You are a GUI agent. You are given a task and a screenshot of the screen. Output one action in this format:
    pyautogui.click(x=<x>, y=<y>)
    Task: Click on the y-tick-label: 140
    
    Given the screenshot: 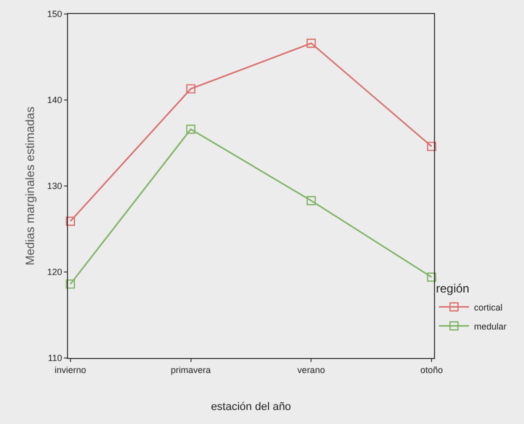 What is the action you would take?
    pyautogui.click(x=54, y=100)
    